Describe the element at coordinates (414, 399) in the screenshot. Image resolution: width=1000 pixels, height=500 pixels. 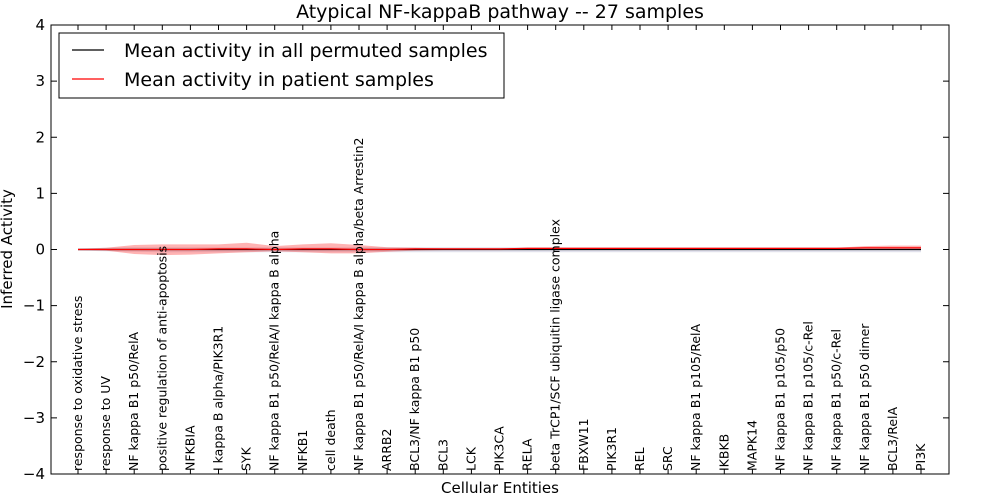
I see `category-label: BCL3/NF kappa B1 p50` at that location.